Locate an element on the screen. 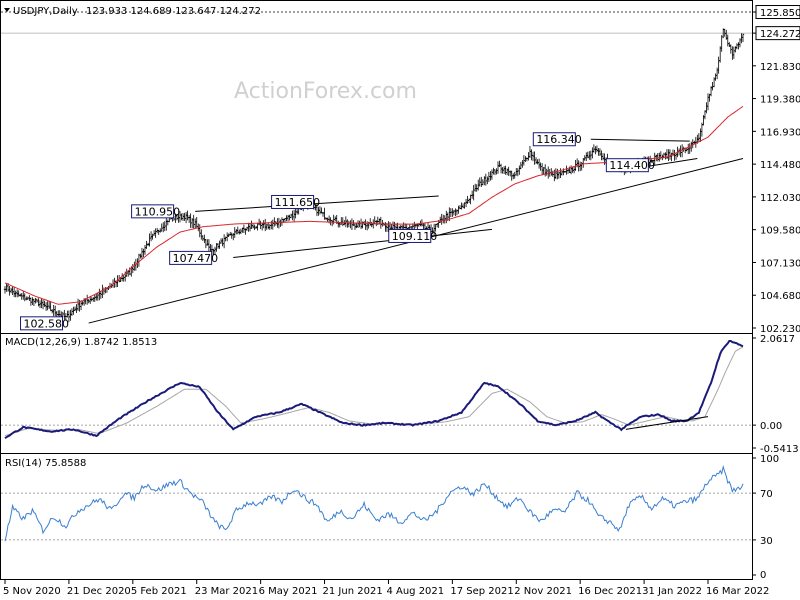 Image resolution: width=800 pixels, height=600 pixels. price-axis-label: 121.830 is located at coordinates (780, 67).